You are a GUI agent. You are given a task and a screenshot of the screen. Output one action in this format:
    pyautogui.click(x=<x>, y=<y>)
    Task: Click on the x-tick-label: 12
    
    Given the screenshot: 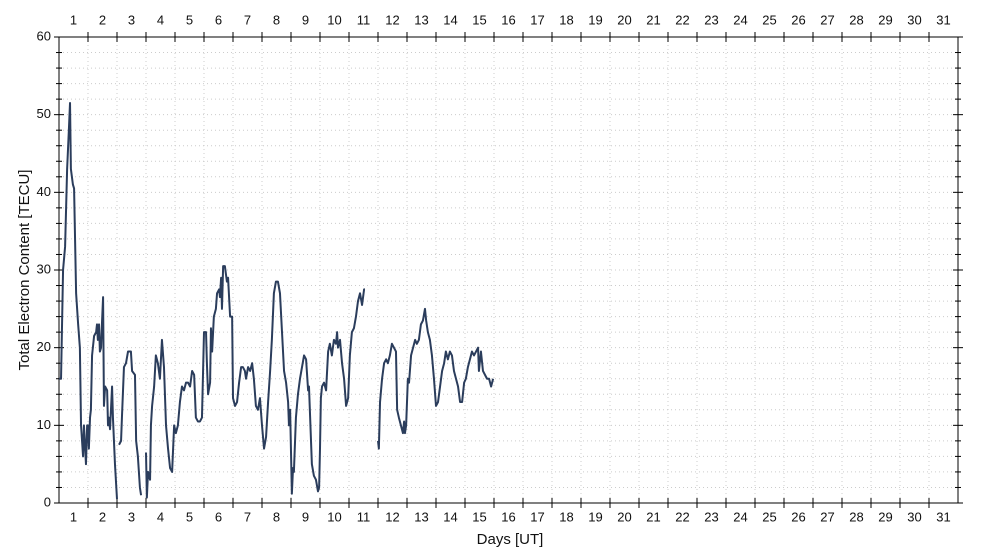 What is the action you would take?
    pyautogui.click(x=392, y=516)
    